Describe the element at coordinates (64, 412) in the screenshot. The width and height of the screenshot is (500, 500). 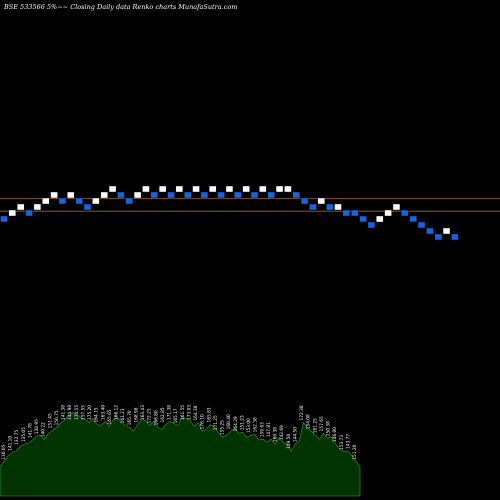
I see `volume-label: 141.38` at that location.